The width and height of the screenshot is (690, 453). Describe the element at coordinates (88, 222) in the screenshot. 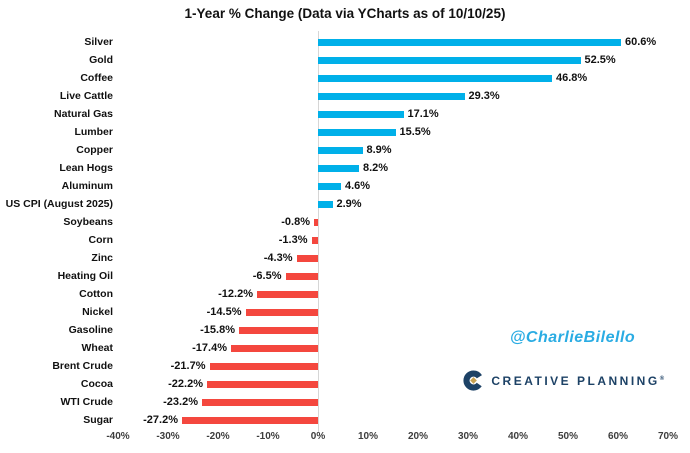

I see `category-label: Soybeans` at that location.